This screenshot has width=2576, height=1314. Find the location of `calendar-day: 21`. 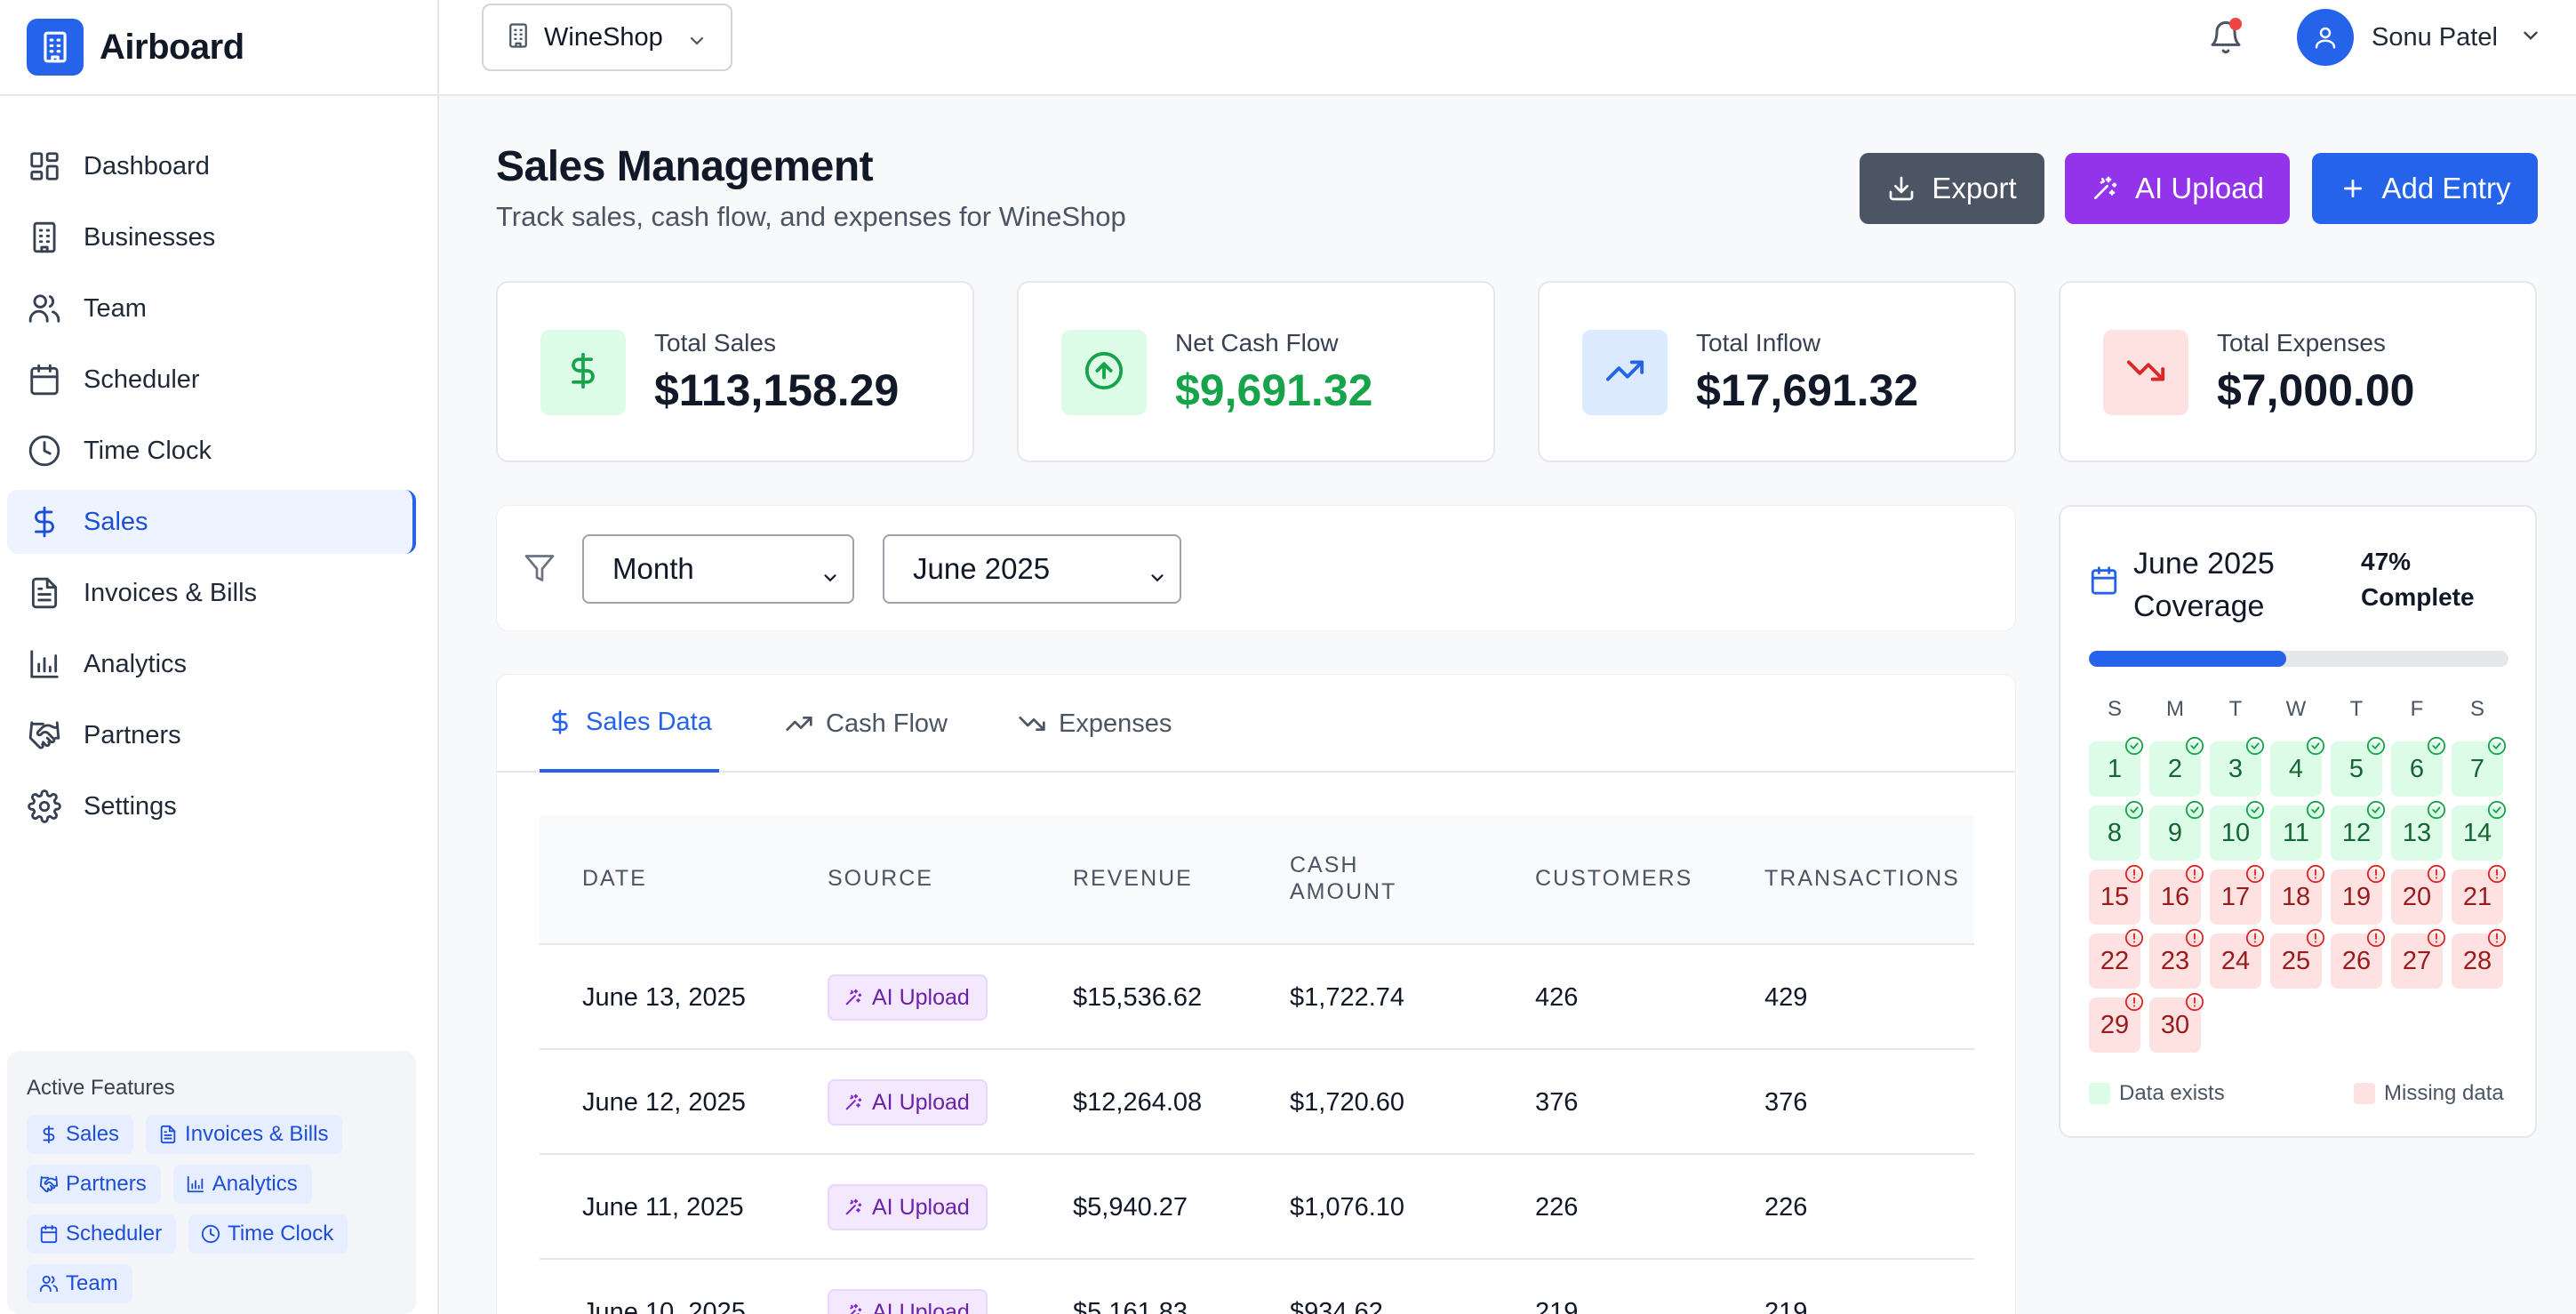

calendar-day: 21 is located at coordinates (2479, 895).